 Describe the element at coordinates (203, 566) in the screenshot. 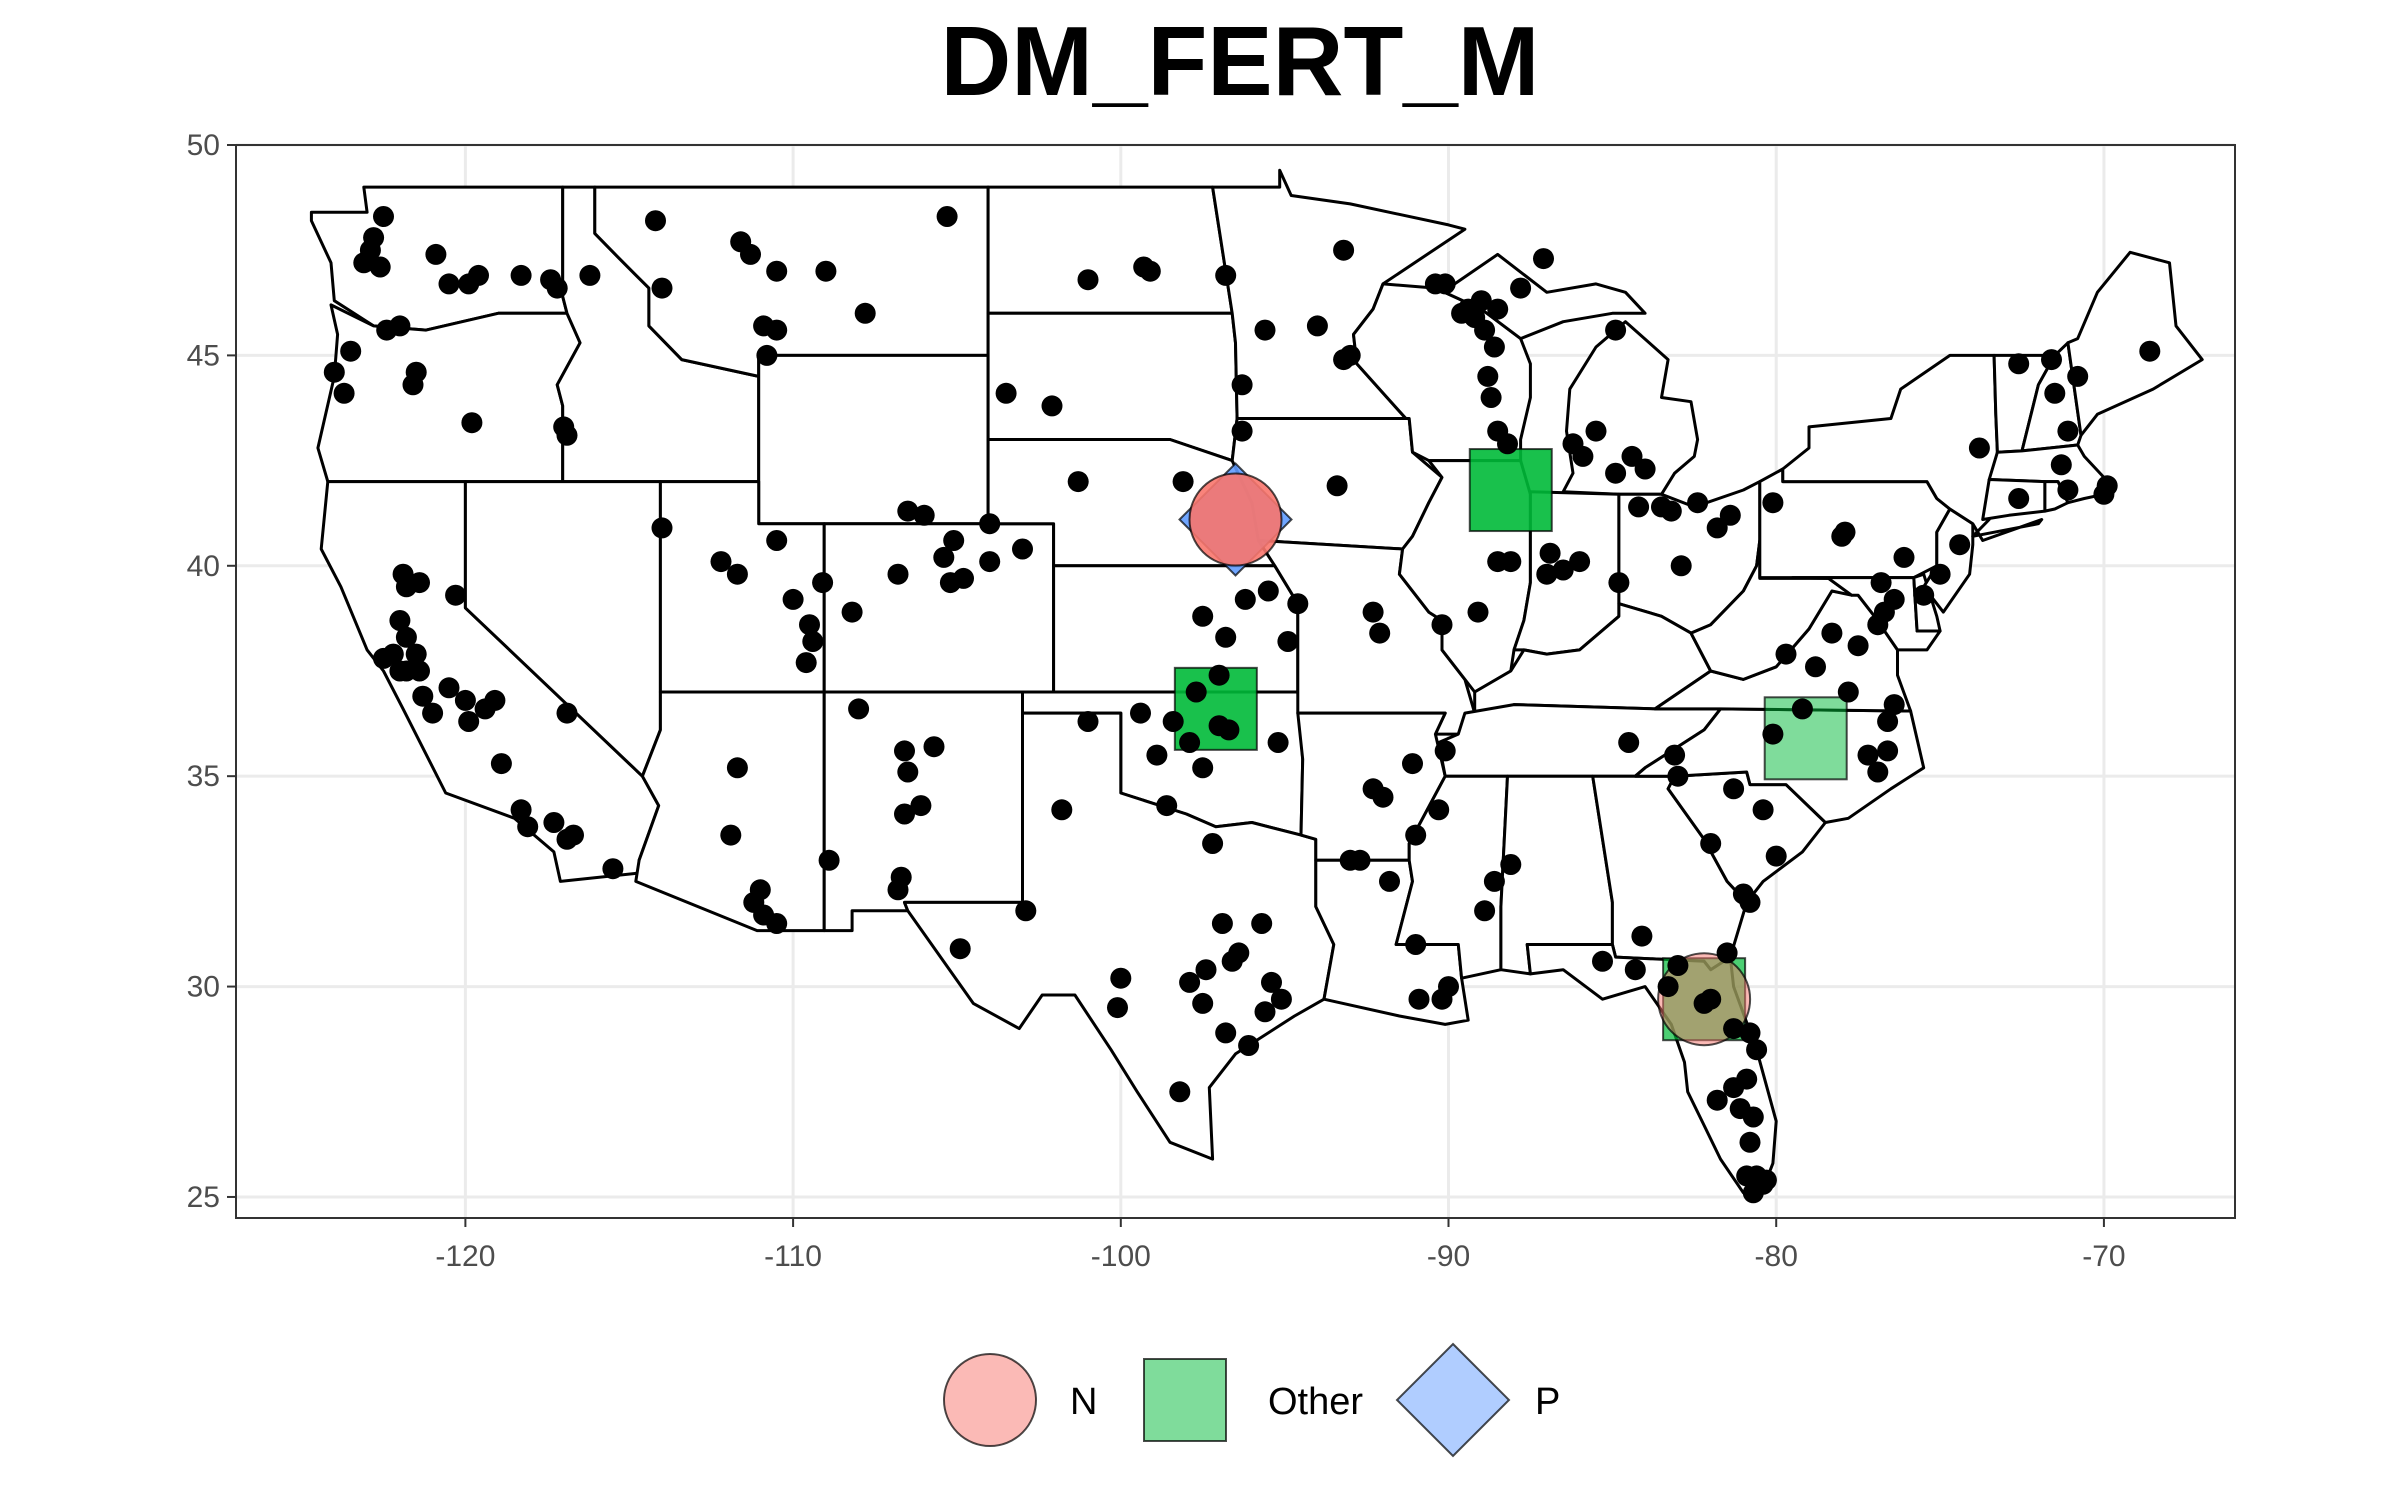

I see `y-tick-label: 40` at that location.